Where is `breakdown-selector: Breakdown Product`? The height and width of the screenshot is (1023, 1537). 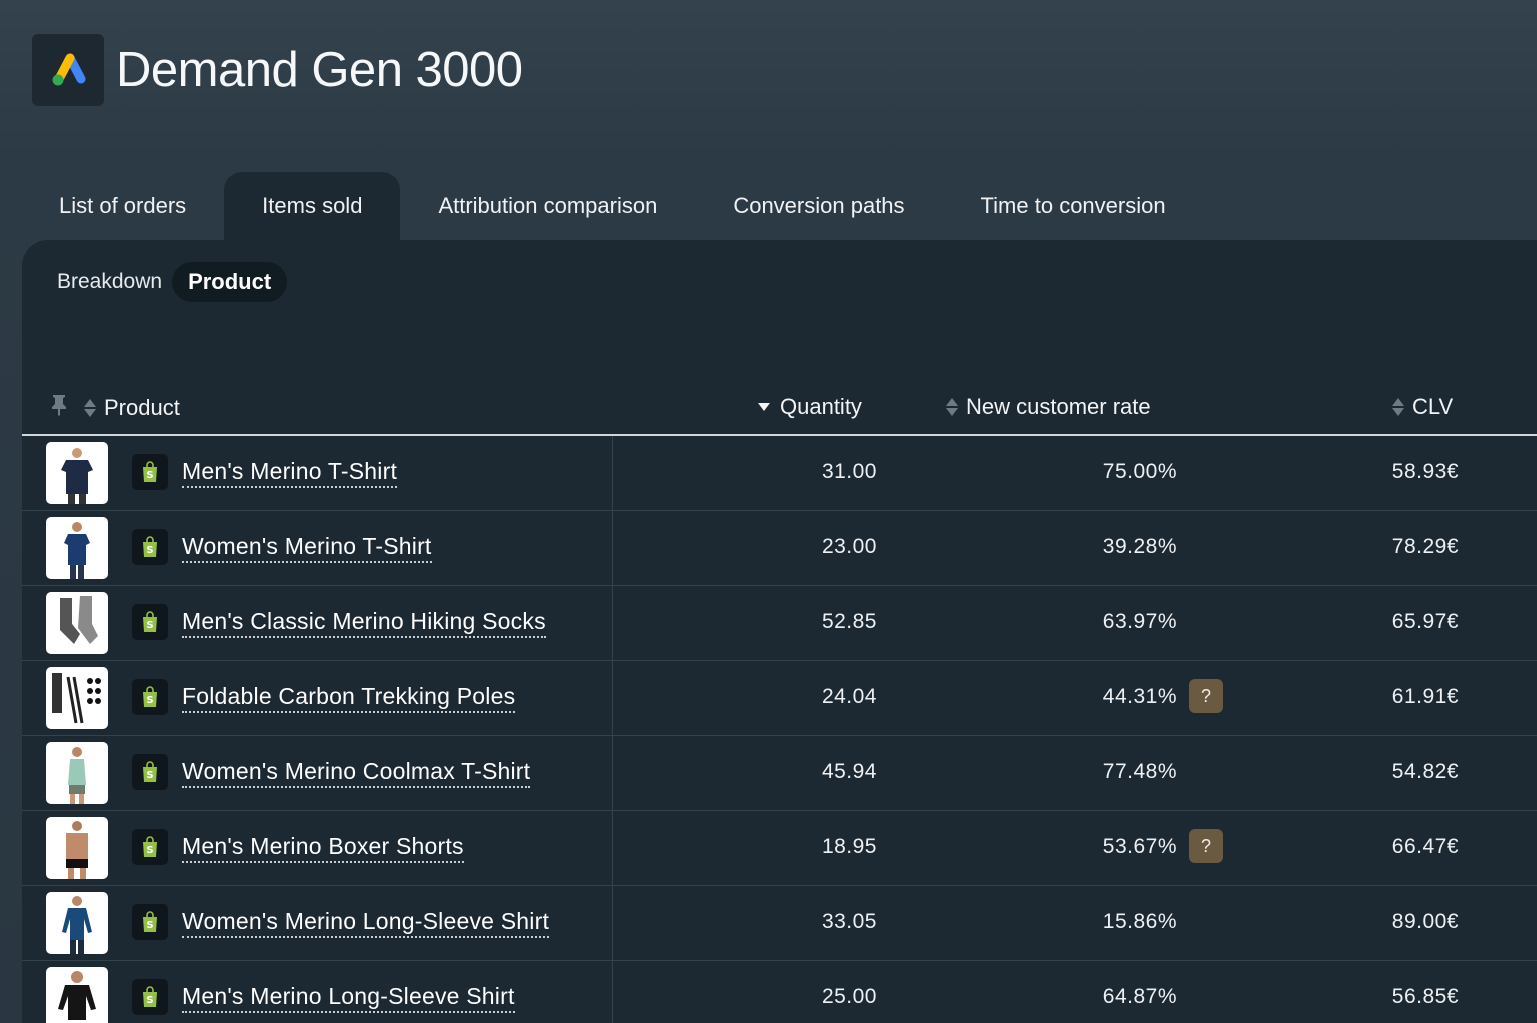
breakdown-selector: Breakdown Product is located at coordinates (172, 282).